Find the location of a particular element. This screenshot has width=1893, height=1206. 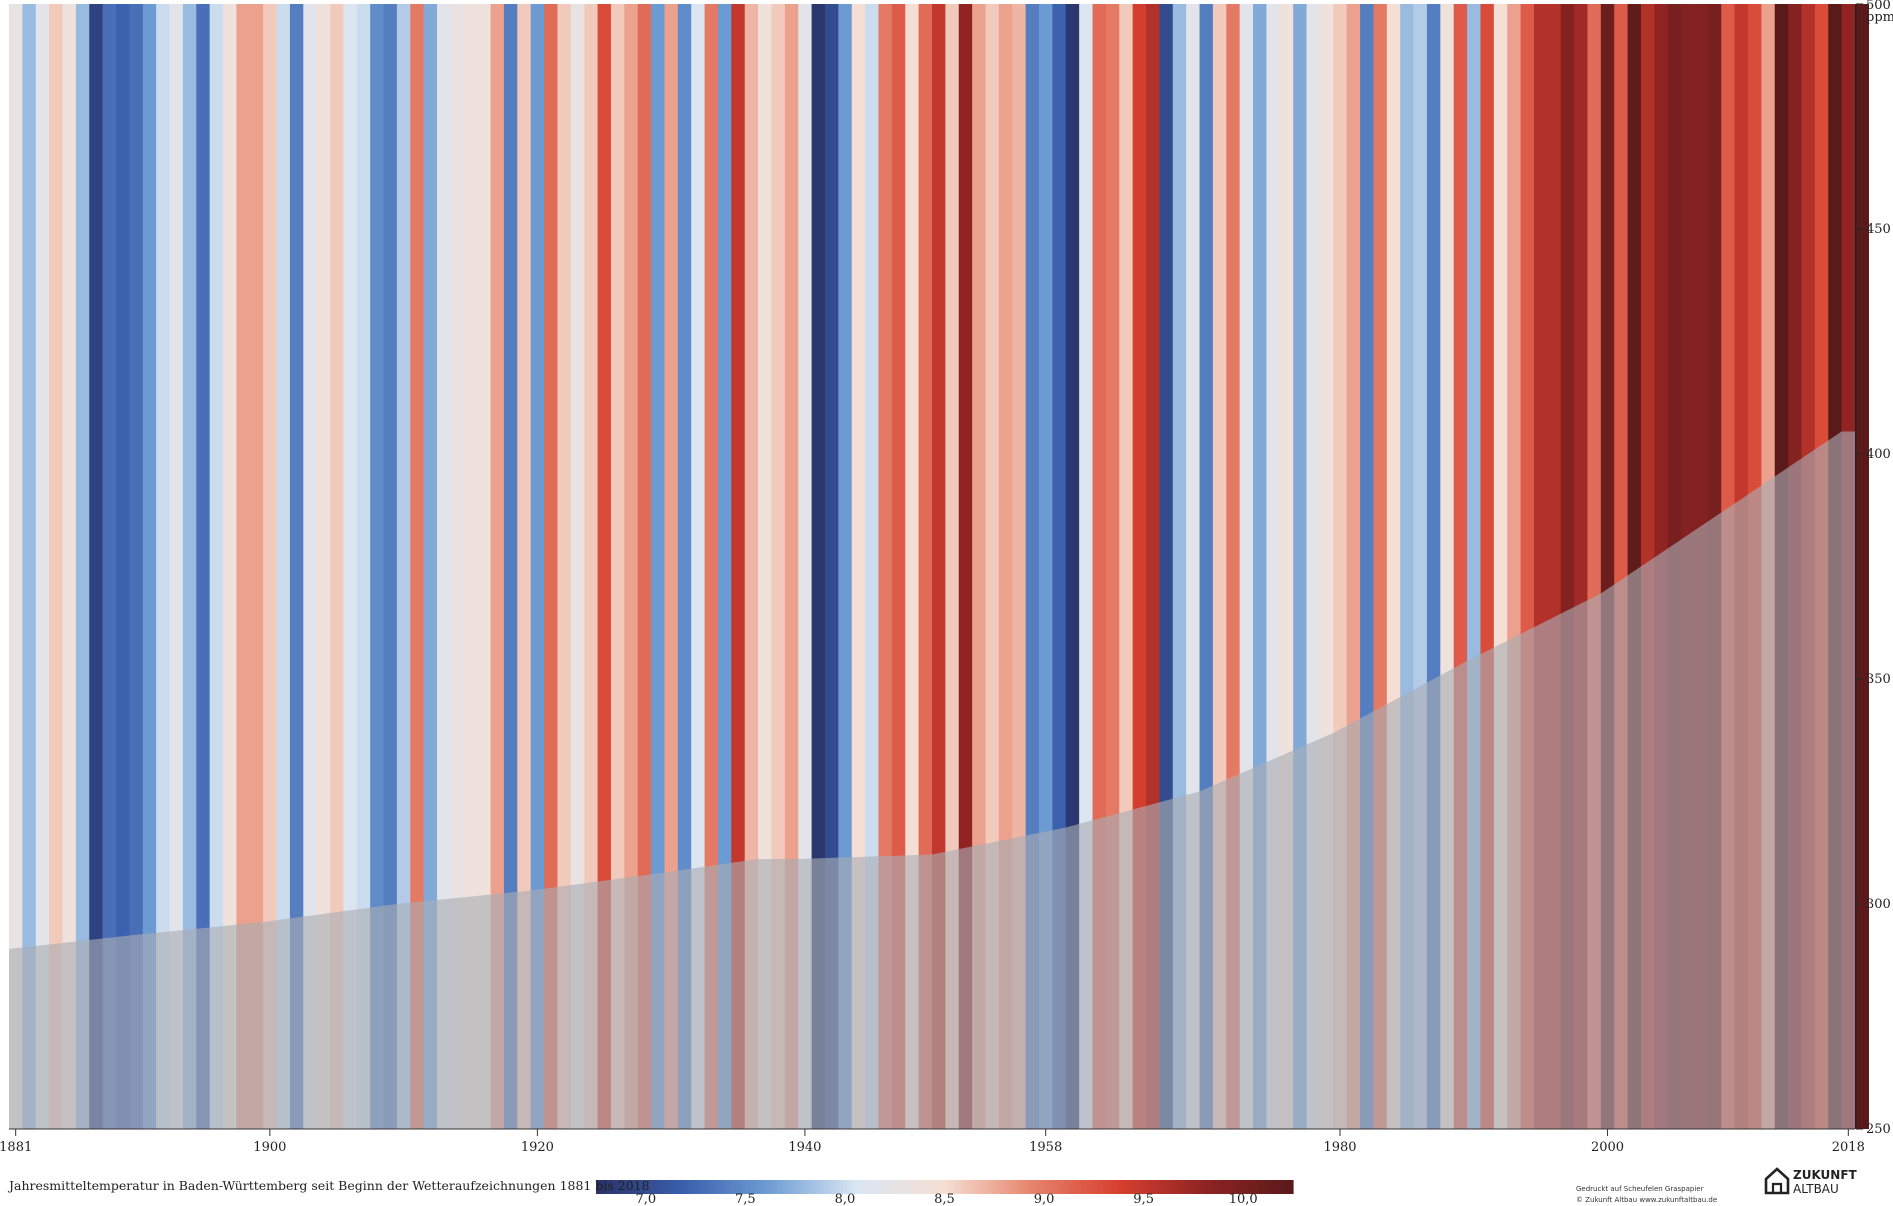

stripe-1931 is located at coordinates (684, 566).